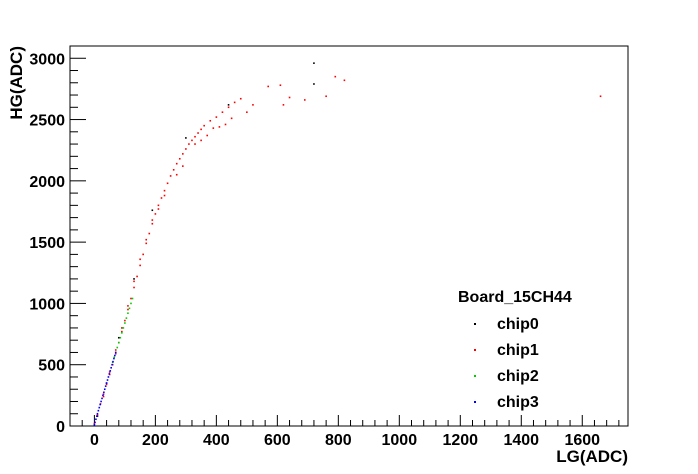 The image size is (698, 474). What do you see at coordinates (47, 59) in the screenshot?
I see `y-tick-label: 3000` at bounding box center [47, 59].